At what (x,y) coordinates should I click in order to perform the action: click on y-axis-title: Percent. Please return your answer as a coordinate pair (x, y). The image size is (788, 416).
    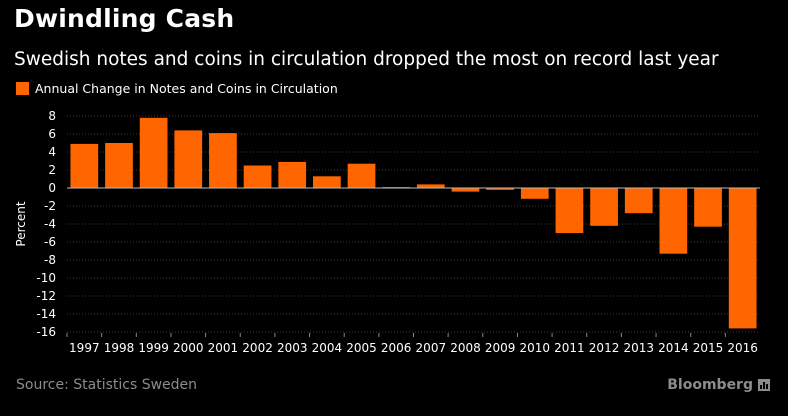
    Looking at the image, I should click on (21, 223).